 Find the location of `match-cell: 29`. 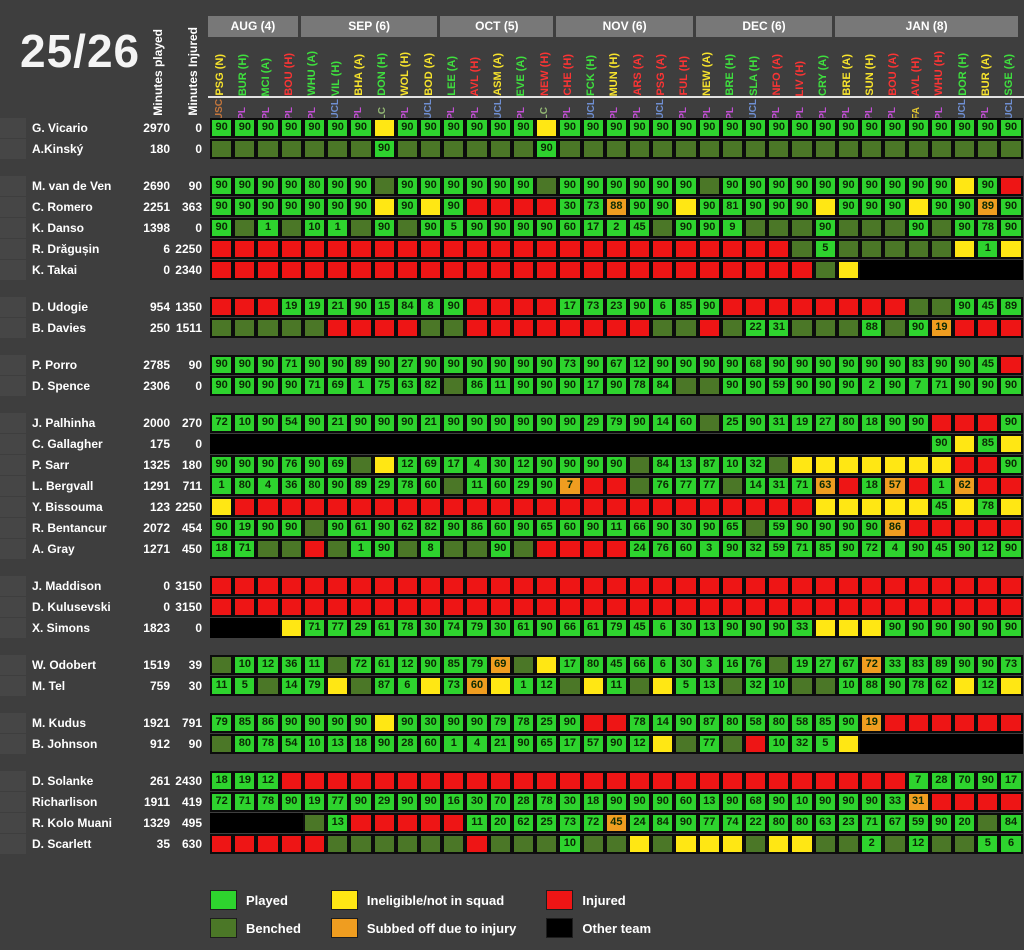

match-cell: 29 is located at coordinates (361, 628).